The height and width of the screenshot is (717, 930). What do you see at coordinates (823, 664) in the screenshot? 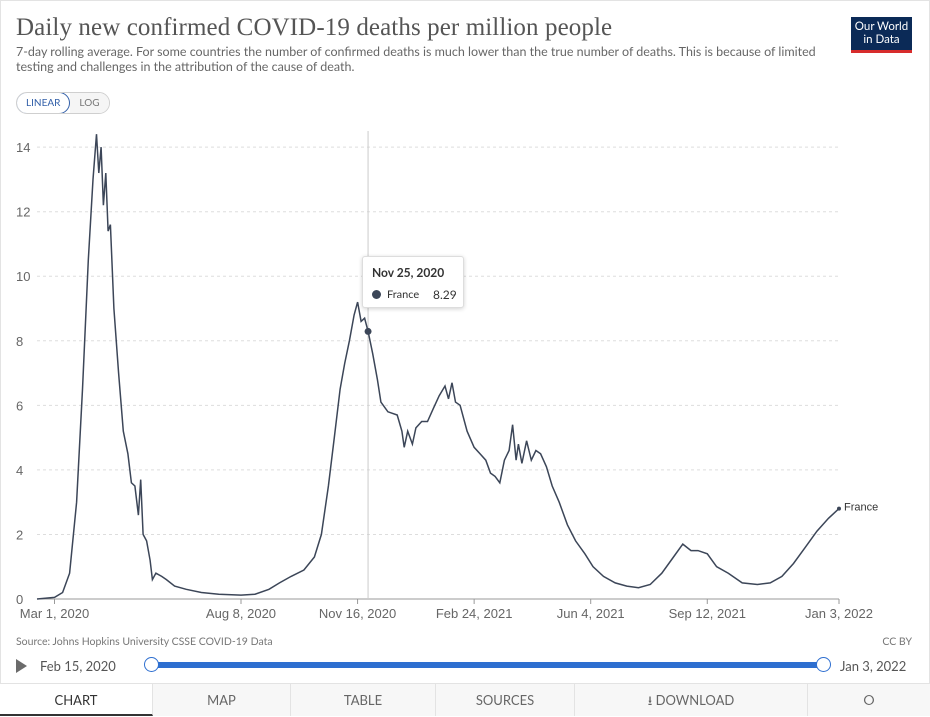
I see `timeline-end-handle` at bounding box center [823, 664].